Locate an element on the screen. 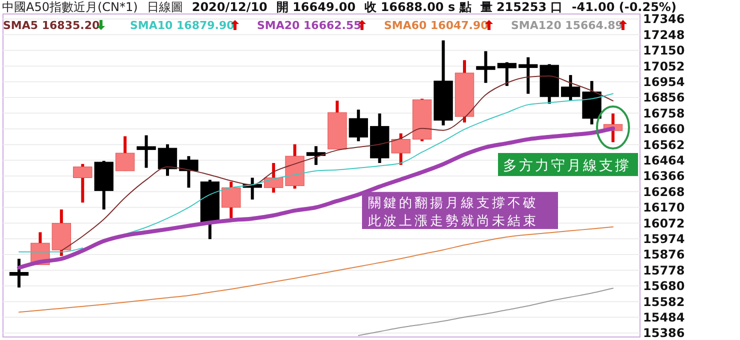 The height and width of the screenshot is (340, 740). y-tick-label: 16464 is located at coordinates (664, 160).